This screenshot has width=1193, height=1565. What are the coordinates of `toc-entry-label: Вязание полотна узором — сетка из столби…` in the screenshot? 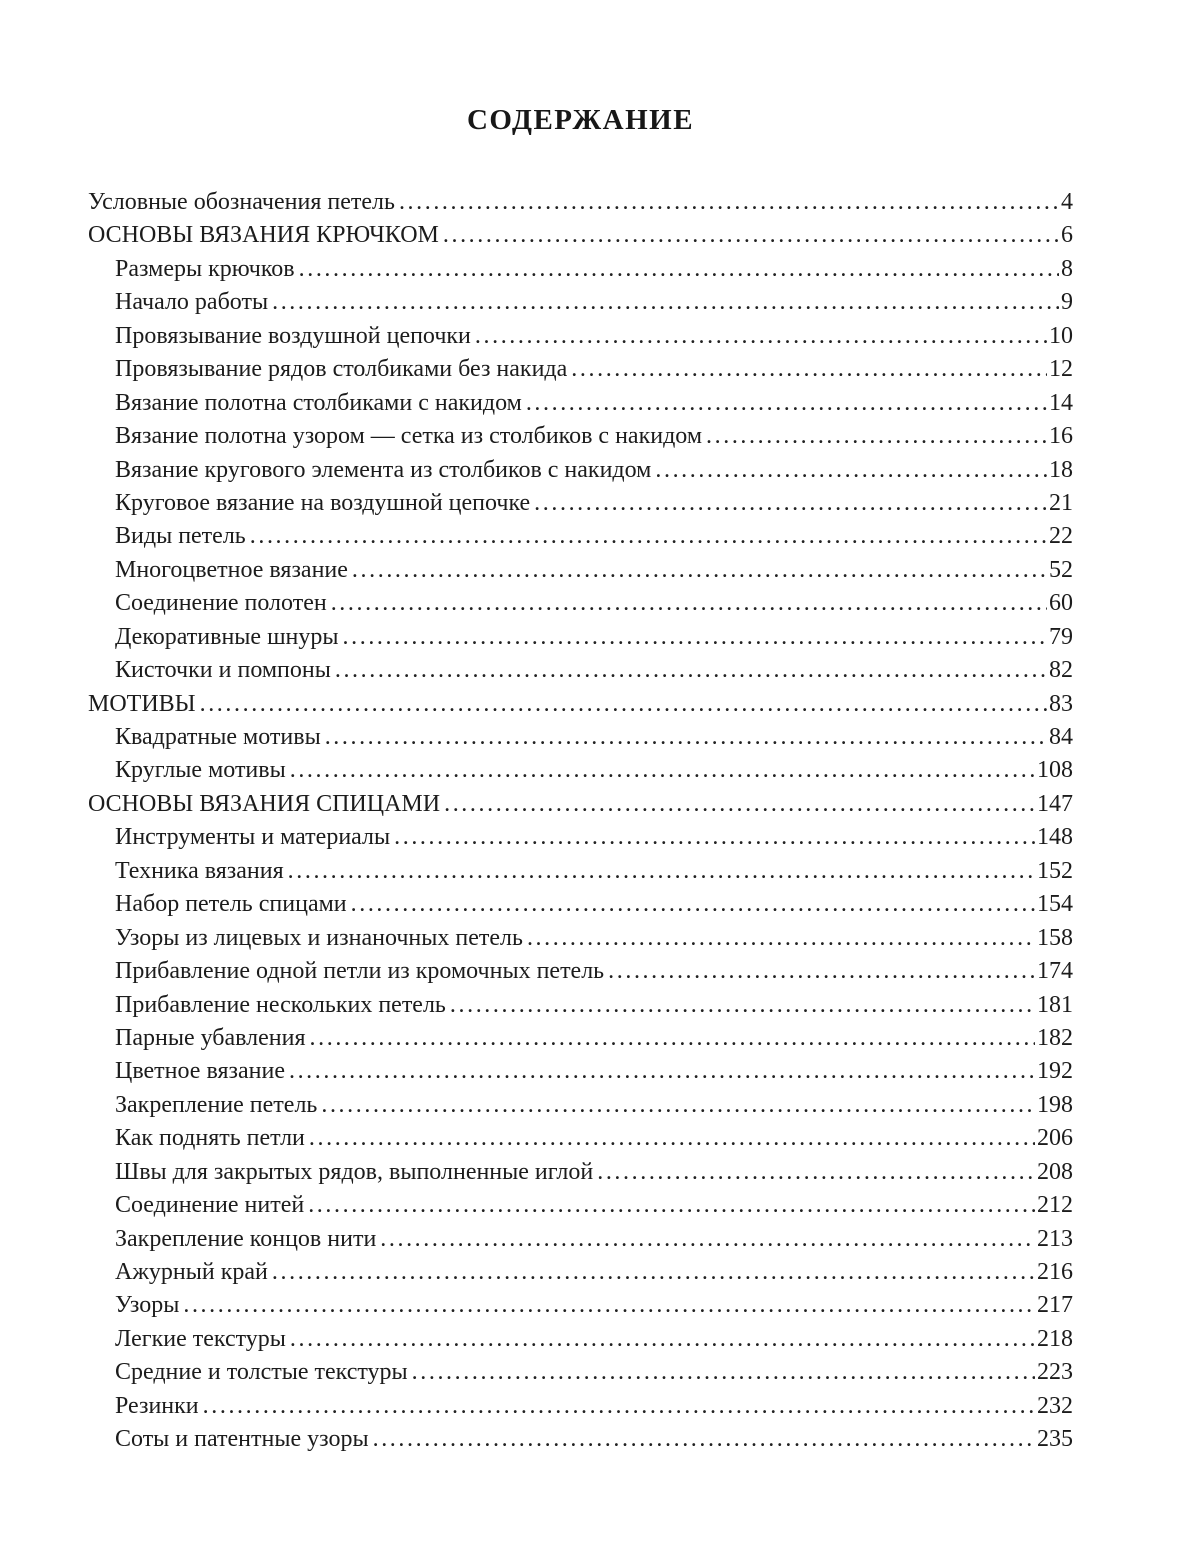 It's located at (409, 436).